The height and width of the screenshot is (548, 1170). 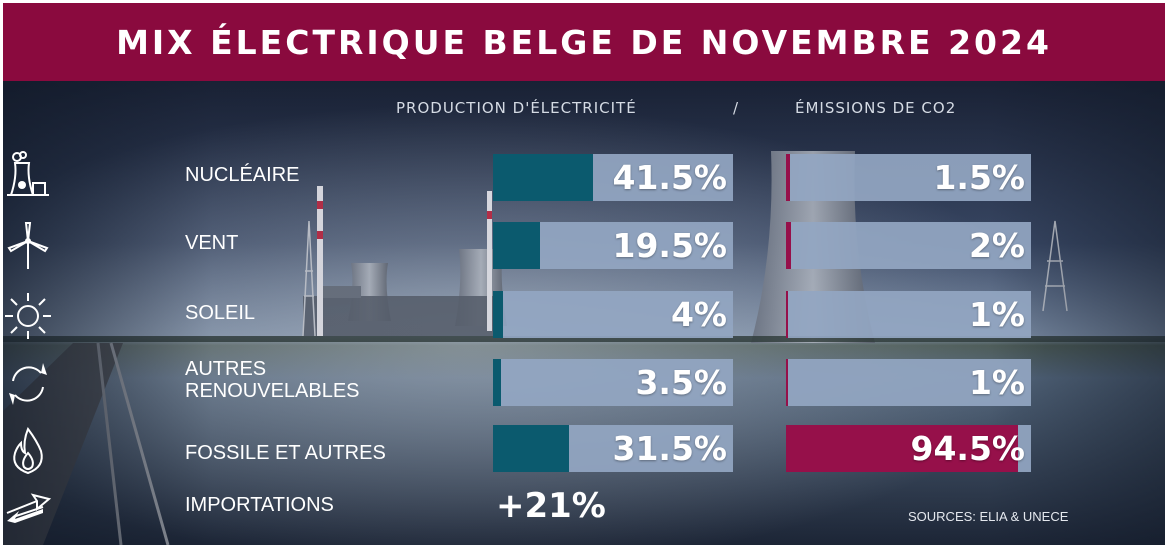 I want to click on emissions-value-vent: 2%, so click(x=996, y=245).